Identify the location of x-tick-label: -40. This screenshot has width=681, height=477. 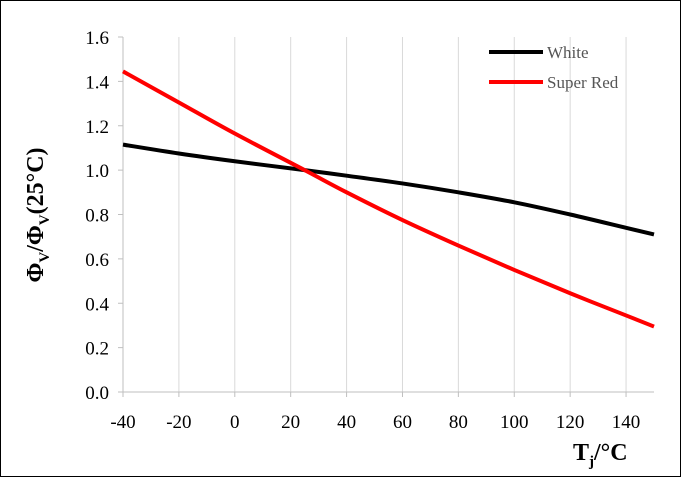
(122, 422).